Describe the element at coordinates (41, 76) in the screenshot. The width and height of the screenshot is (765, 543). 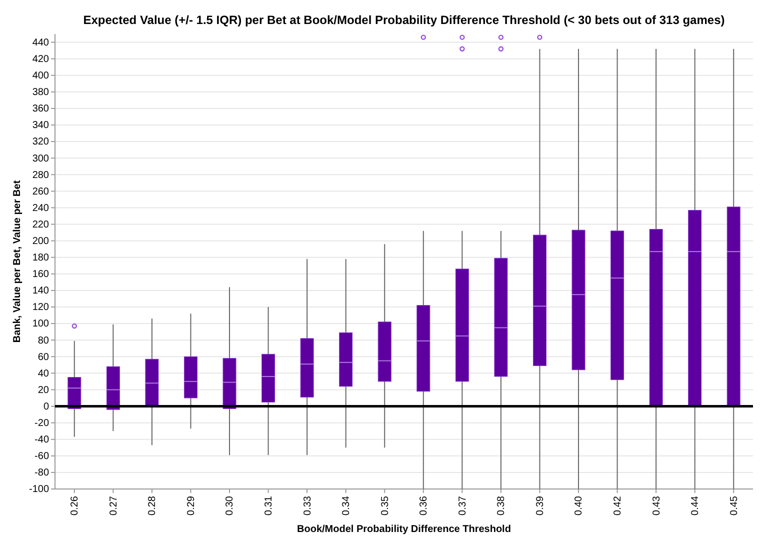
I see `y-tick-label: 400` at that location.